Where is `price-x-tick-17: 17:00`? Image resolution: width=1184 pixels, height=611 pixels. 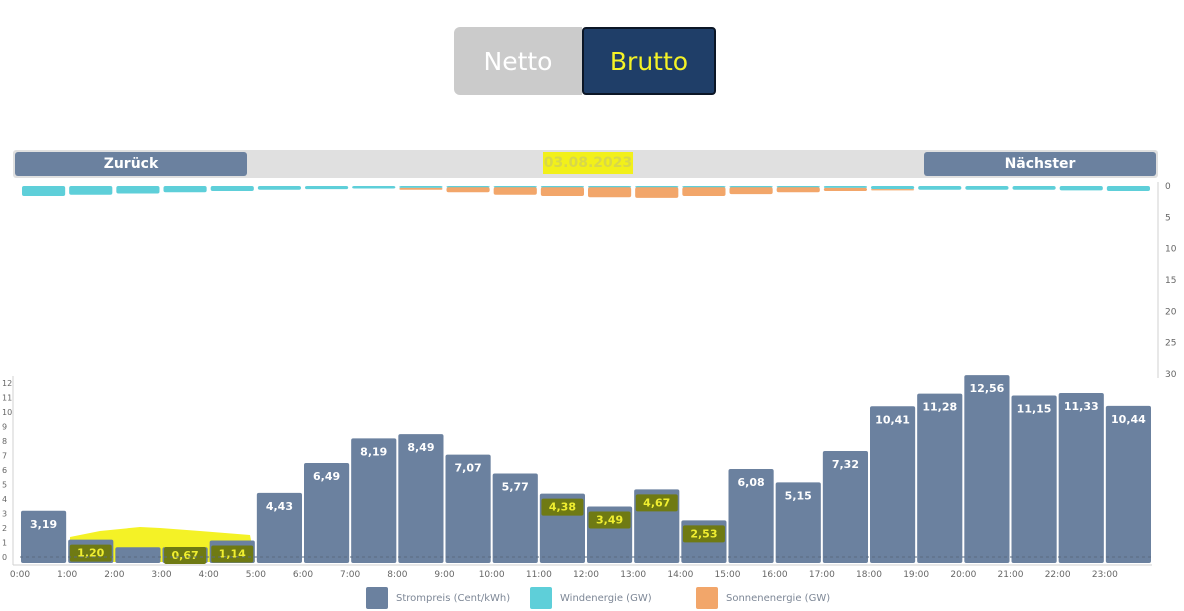
price-x-tick-17: 17:00 is located at coordinates (822, 575).